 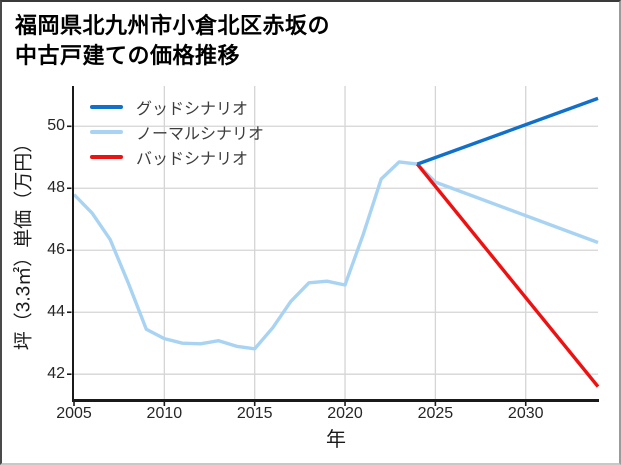 What do you see at coordinates (128, 55) in the screenshot?
I see `chart-title-line2: 中古戸建ての価格推移` at bounding box center [128, 55].